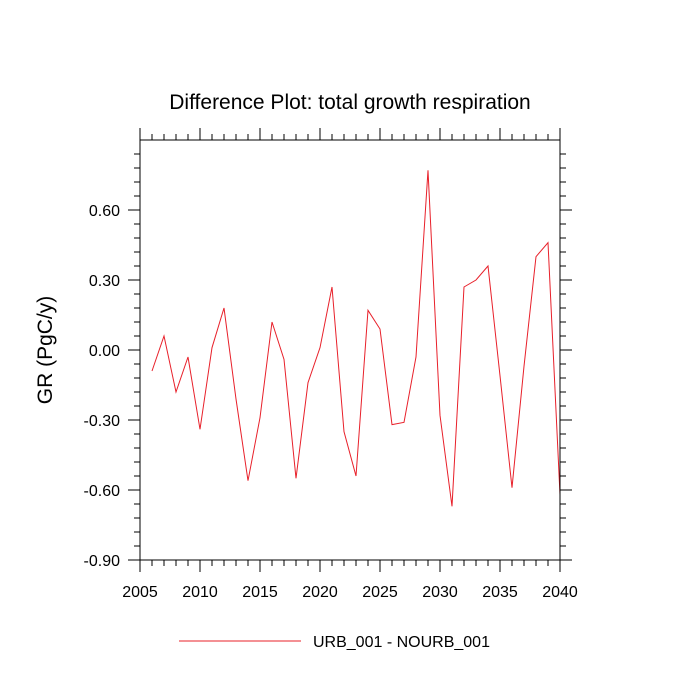 This screenshot has width=700, height=700. I want to click on x-tick-label: 2035, so click(500, 592).